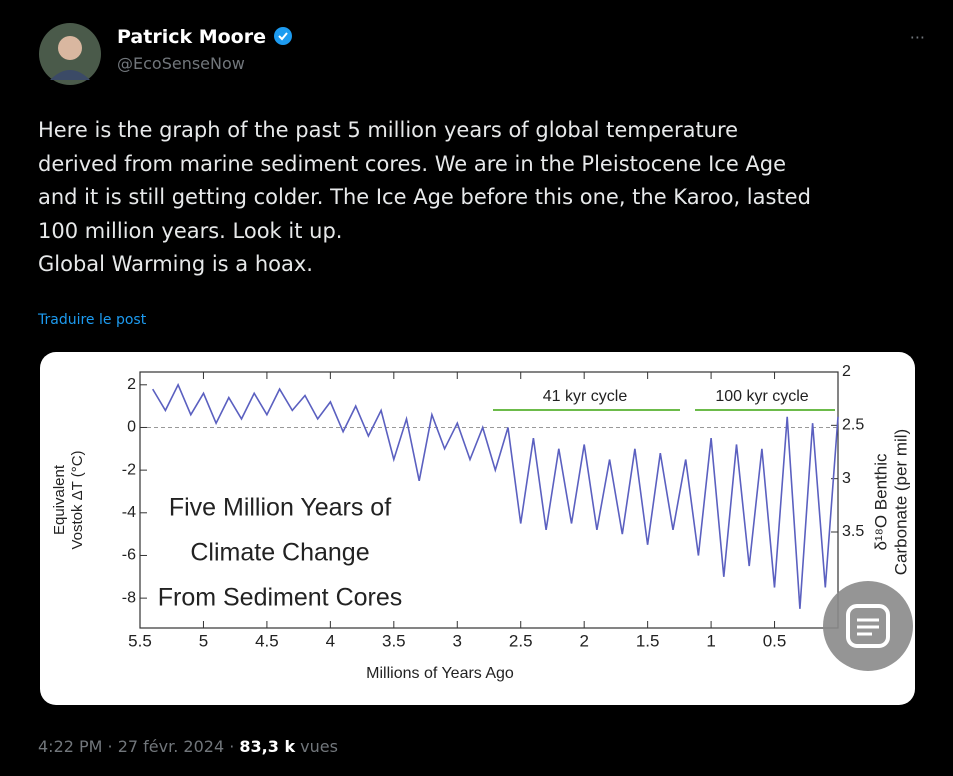 This screenshot has height=776, width=953. Describe the element at coordinates (282, 36) in the screenshot. I see `verified-badge` at that location.